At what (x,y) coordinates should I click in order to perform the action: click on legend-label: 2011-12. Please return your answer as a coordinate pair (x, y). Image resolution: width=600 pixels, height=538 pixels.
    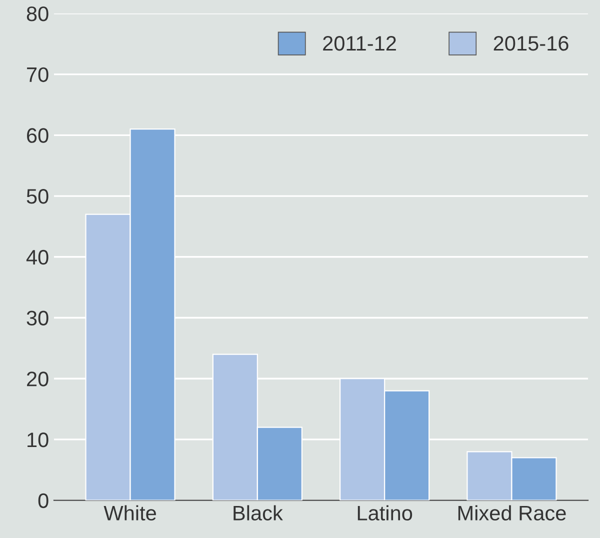
    Looking at the image, I should click on (359, 43).